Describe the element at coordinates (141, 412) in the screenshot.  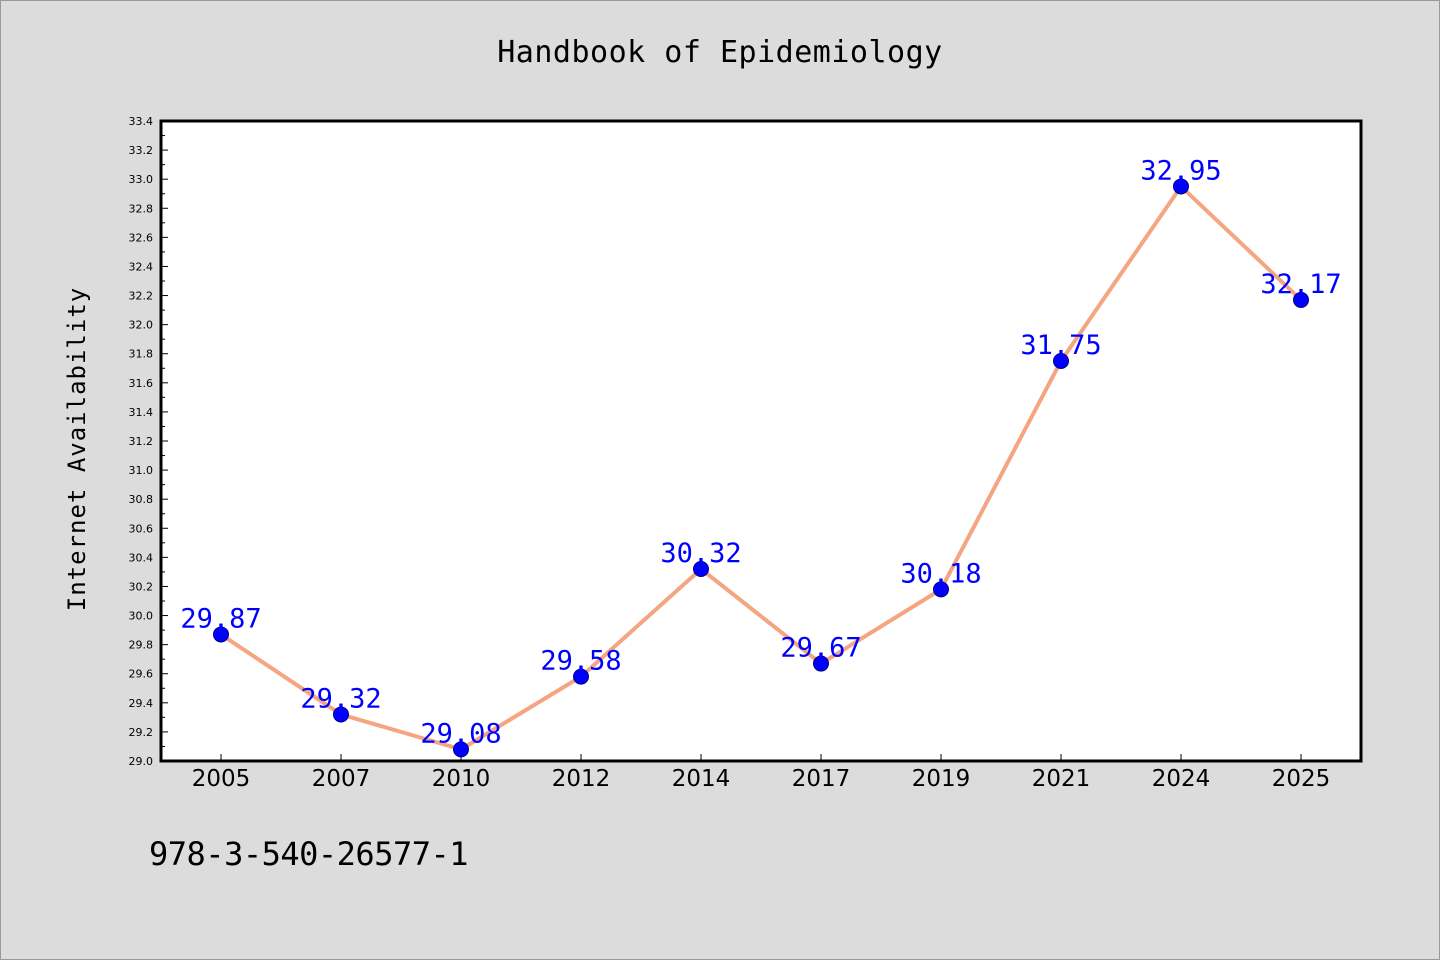
I see `y-tick-label: 31.4` at that location.